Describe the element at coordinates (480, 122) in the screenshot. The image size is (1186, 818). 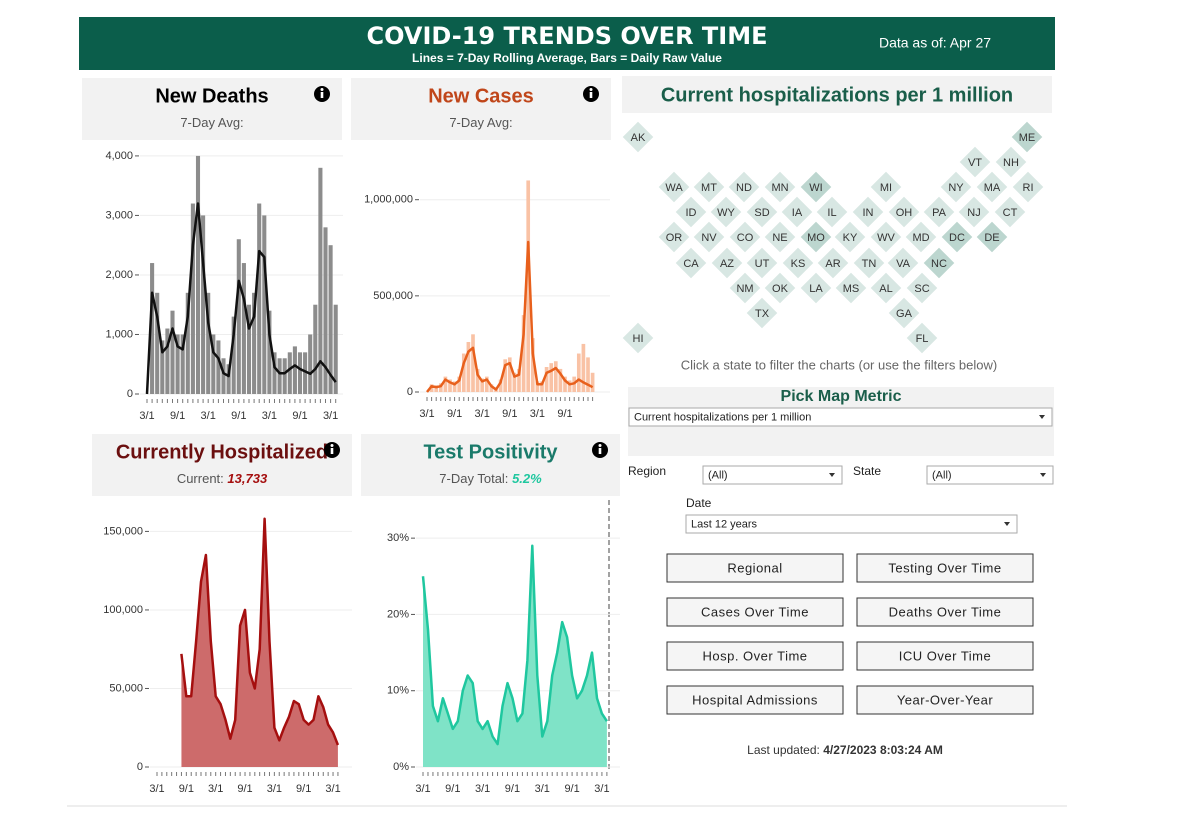
I see `chart-subtitle: 7-Day Avg:` at that location.